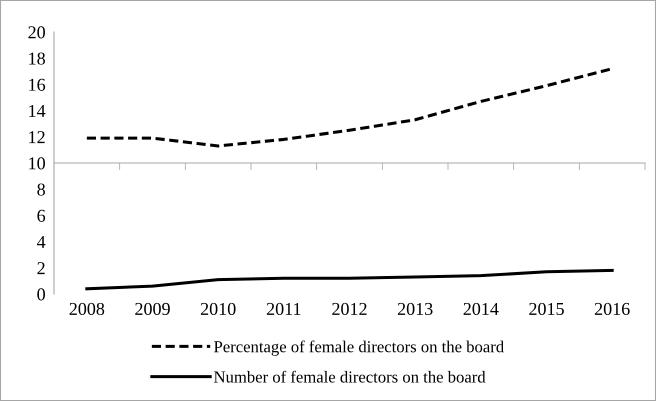 This screenshot has height=401, width=656. What do you see at coordinates (37, 58) in the screenshot?
I see `y-tick-label: 18` at bounding box center [37, 58].